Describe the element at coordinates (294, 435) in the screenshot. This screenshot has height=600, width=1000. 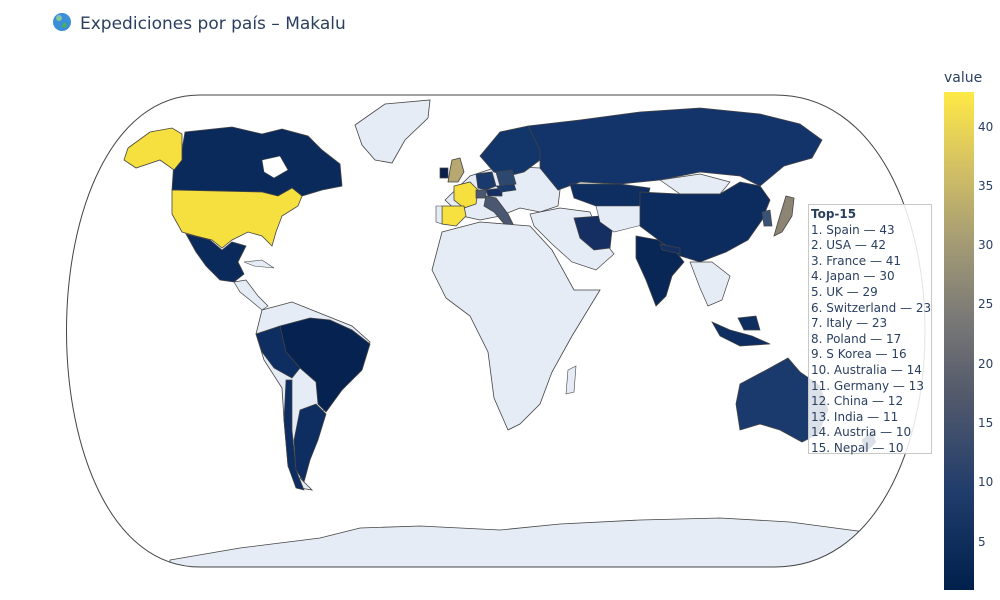
I see `country-chile` at that location.